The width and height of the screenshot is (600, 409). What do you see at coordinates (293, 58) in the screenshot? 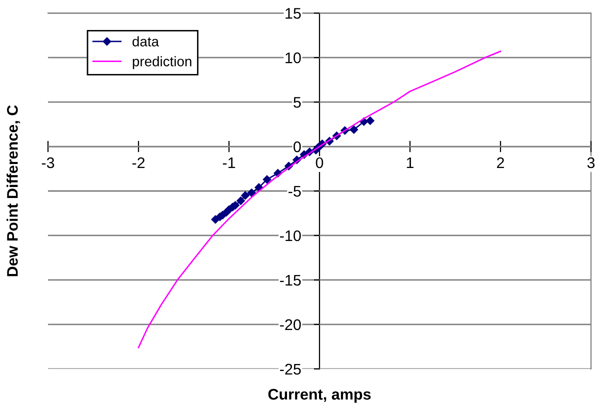
I see `y-tick-label: 10` at bounding box center [293, 58].